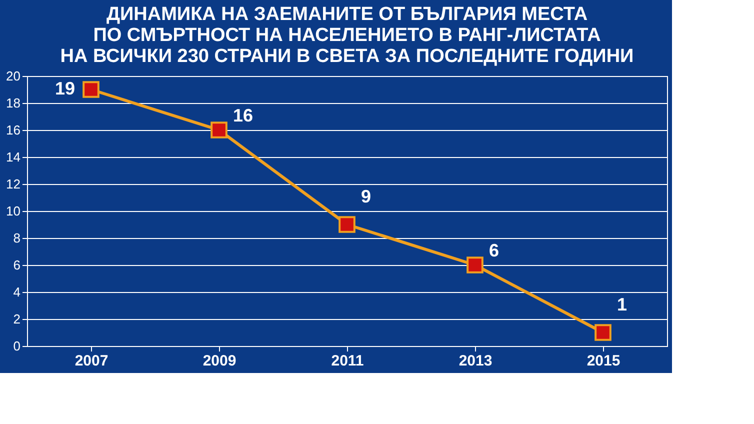  What do you see at coordinates (16, 238) in the screenshot?
I see `y-tick-label: 8` at bounding box center [16, 238].